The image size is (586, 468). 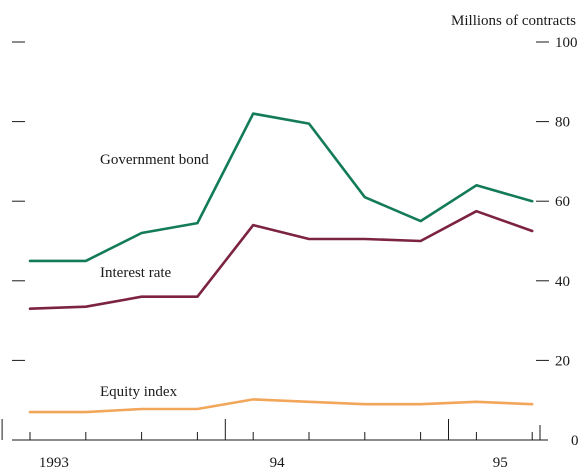 I want to click on series-labels: Government bond Interest rate Equity index, so click(x=154, y=276).